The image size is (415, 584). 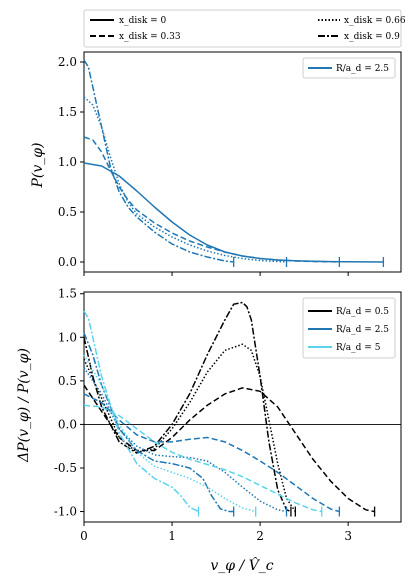 I want to click on legend-label-xdisk-066: x_disk = 0.66, so click(x=375, y=21).